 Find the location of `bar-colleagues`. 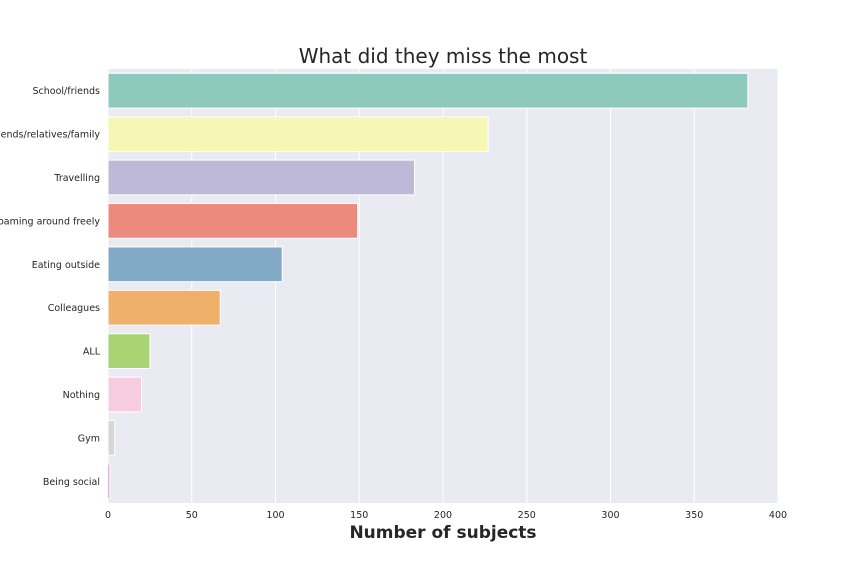

bar-colleagues is located at coordinates (164, 307).